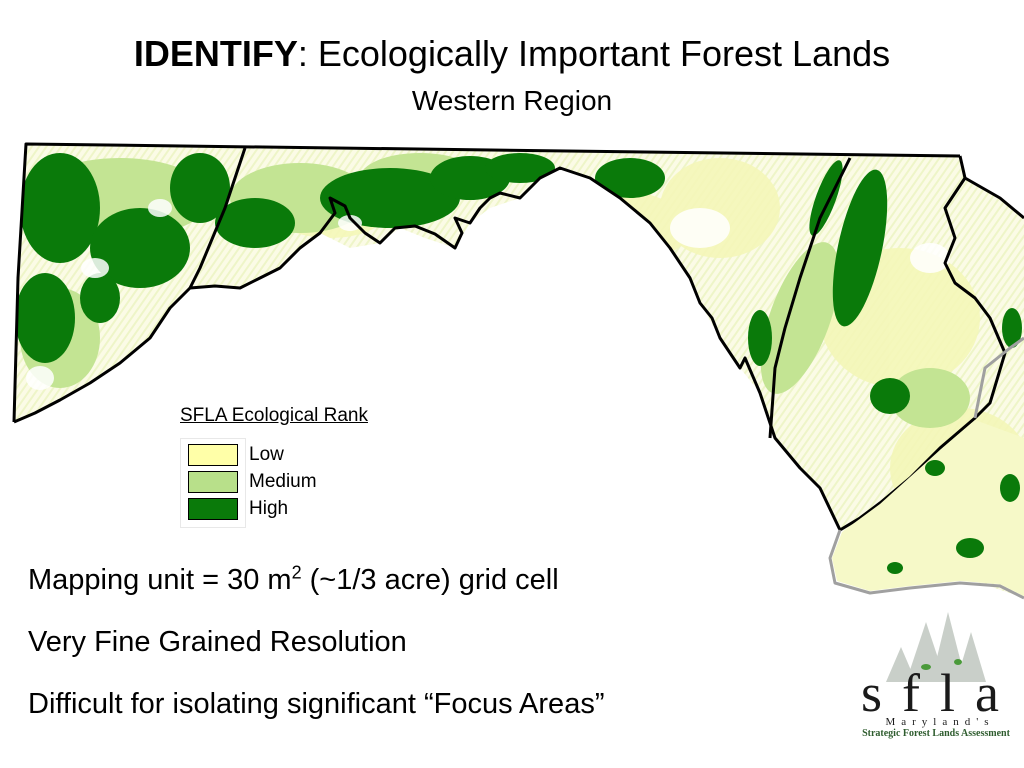 This screenshot has height=768, width=1024. What do you see at coordinates (215, 53) in the screenshot?
I see `title-bold: IDENTIFY` at bounding box center [215, 53].